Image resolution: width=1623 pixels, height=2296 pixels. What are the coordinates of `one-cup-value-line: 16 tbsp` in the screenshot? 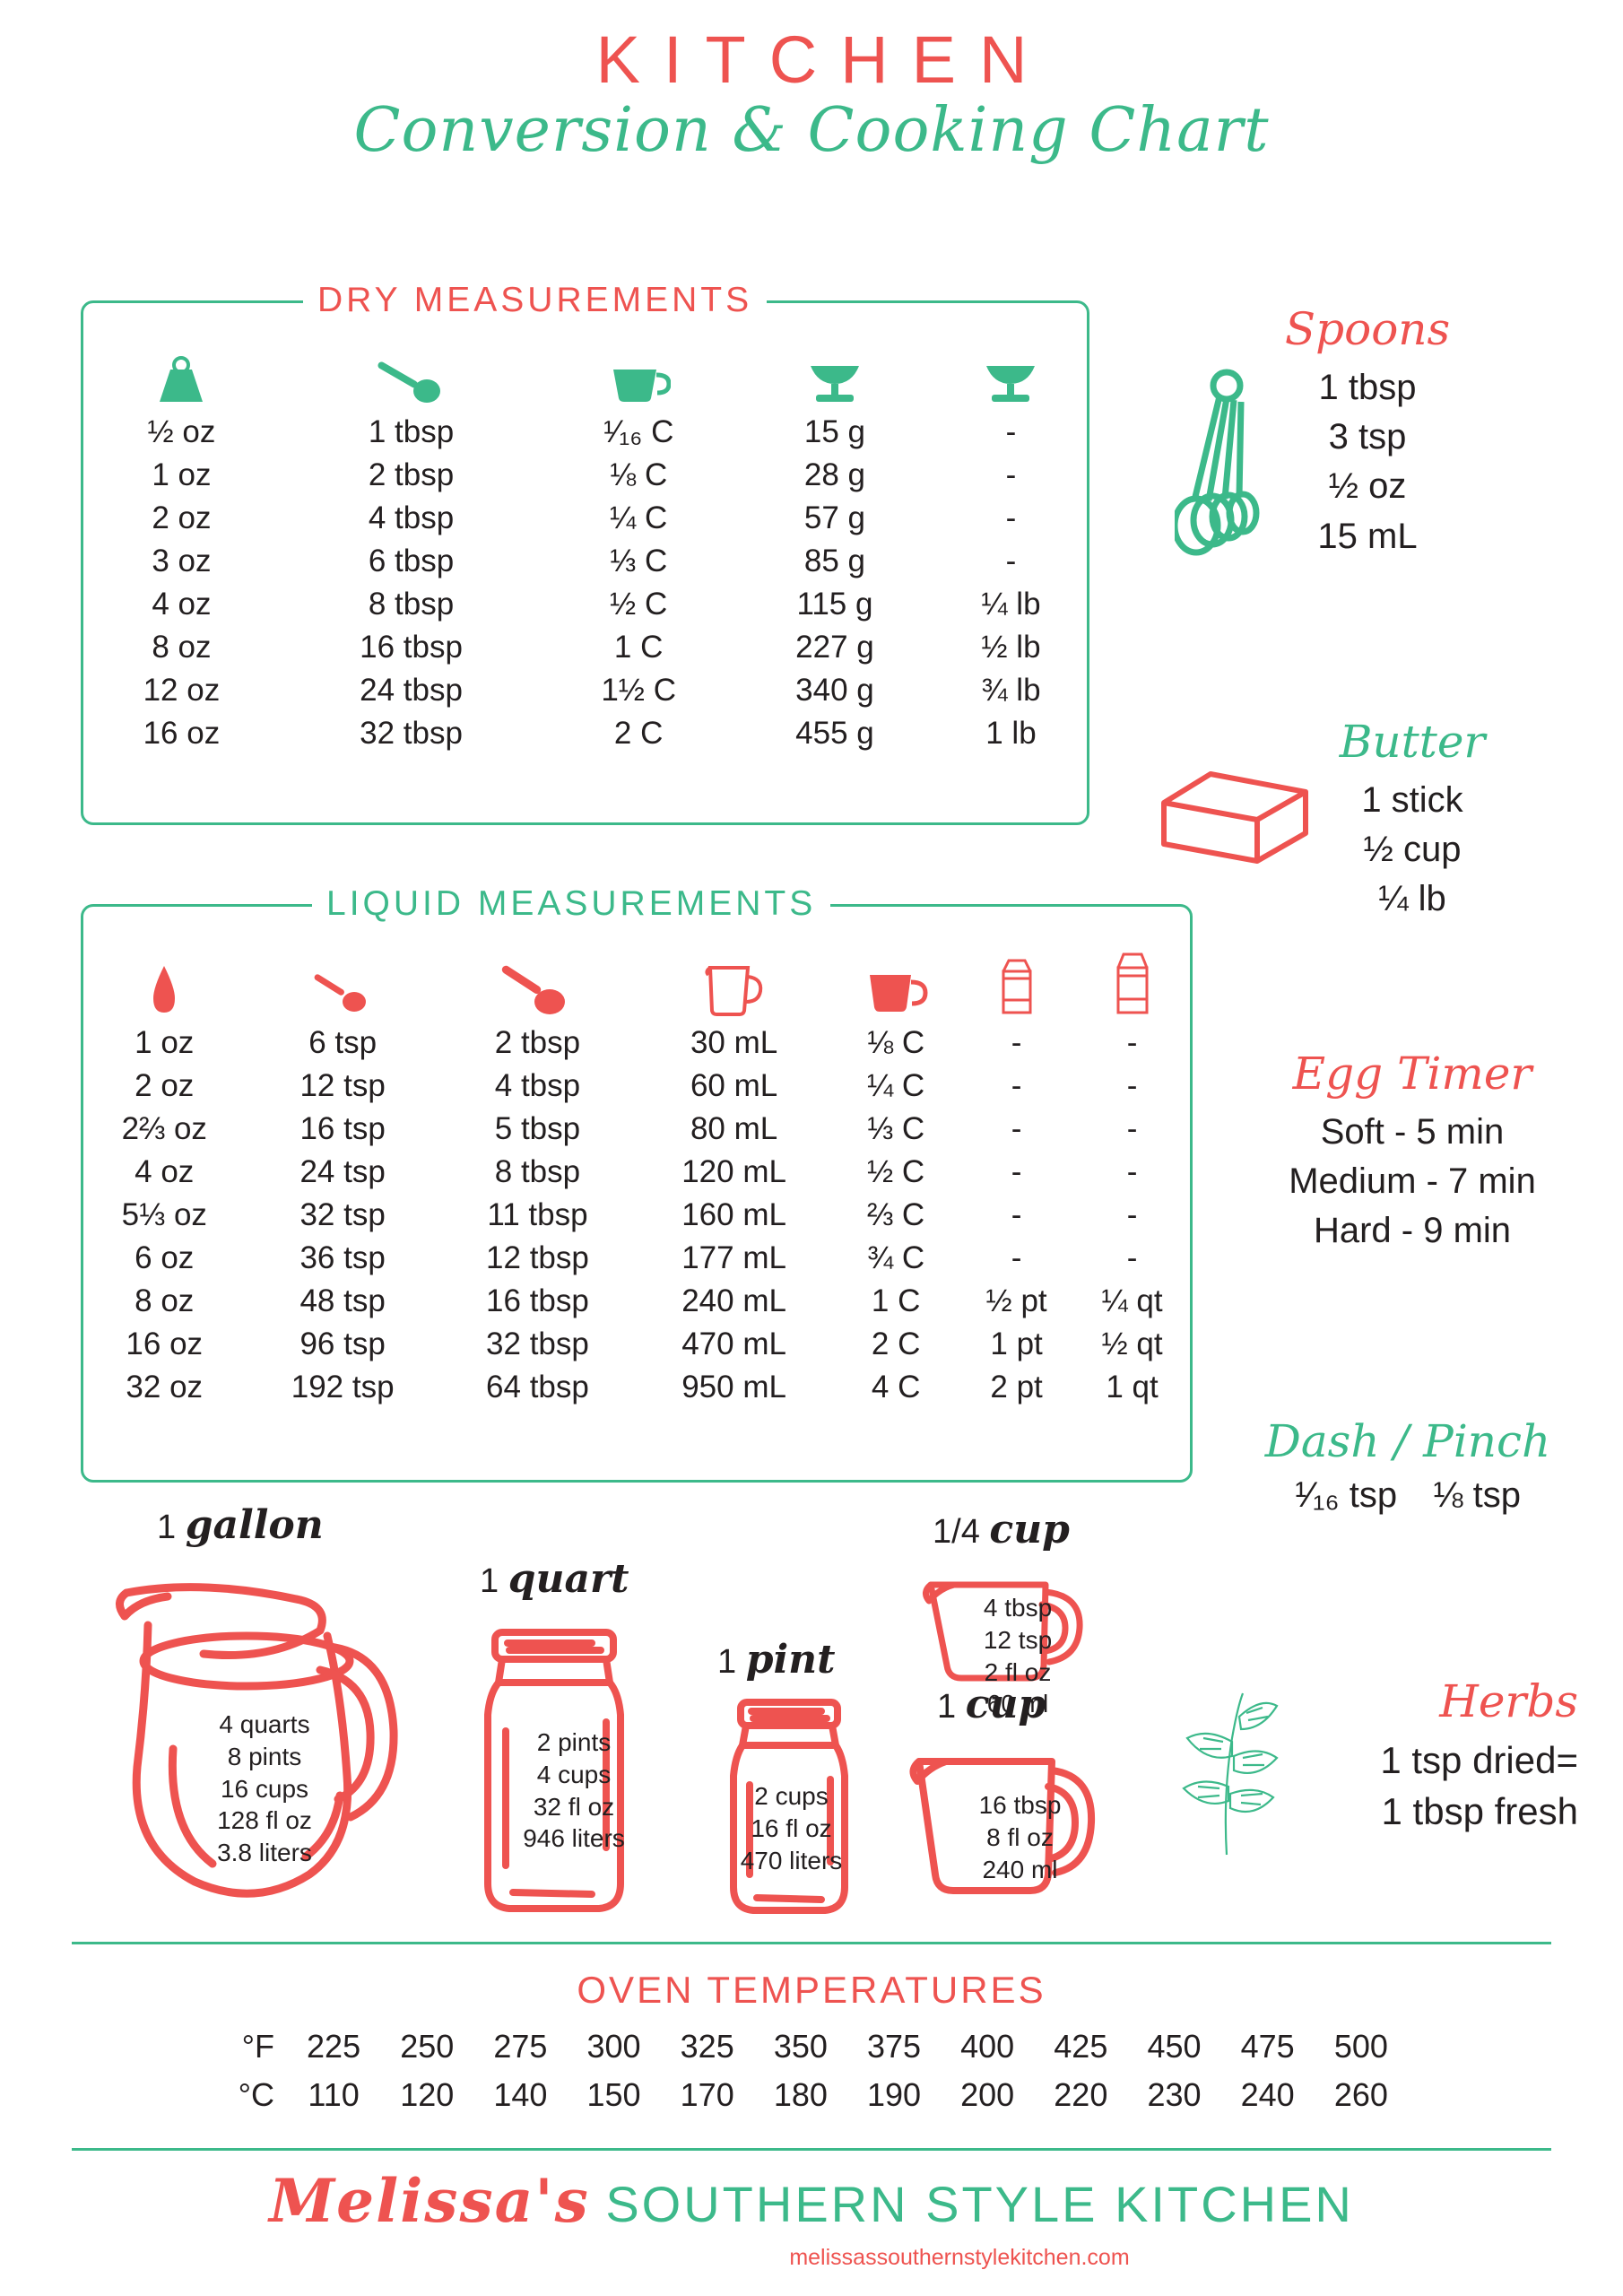 It's located at (1020, 1805).